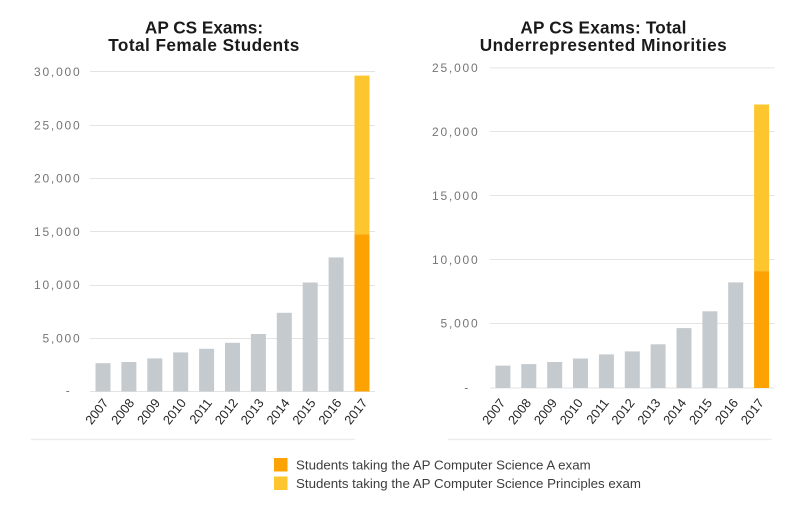 This screenshot has height=507, width=800. I want to click on svg-text: 30,000, so click(58, 72).